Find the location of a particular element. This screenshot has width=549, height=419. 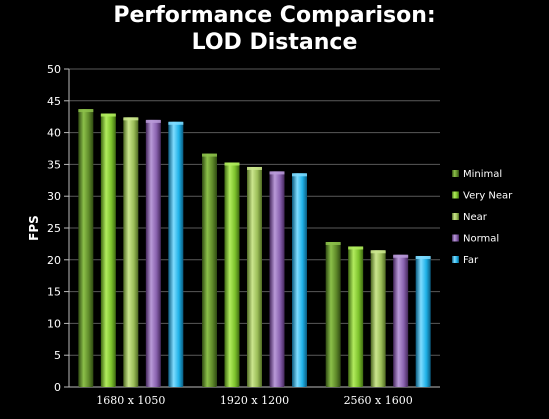

legend-label: Far is located at coordinates (471, 260).